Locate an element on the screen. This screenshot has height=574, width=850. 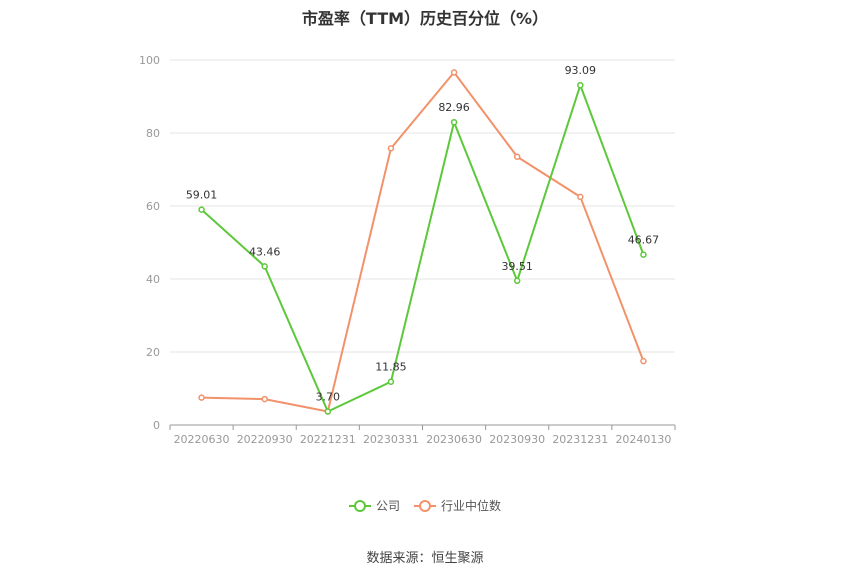
y-tick-label-100: 100 is located at coordinates (149, 60).